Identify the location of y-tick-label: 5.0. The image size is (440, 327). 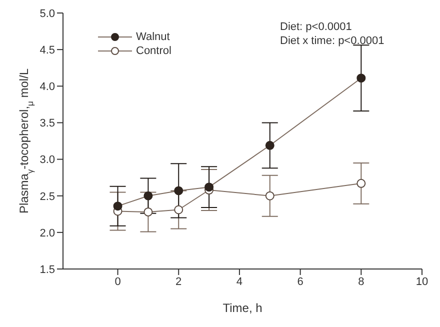
(47, 14).